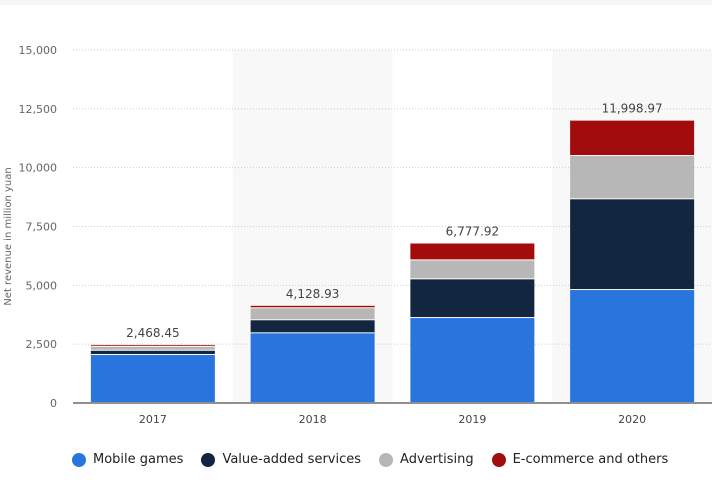  Describe the element at coordinates (579, 459) in the screenshot. I see `legend-item-e-commerce: E-commerce and others` at that location.